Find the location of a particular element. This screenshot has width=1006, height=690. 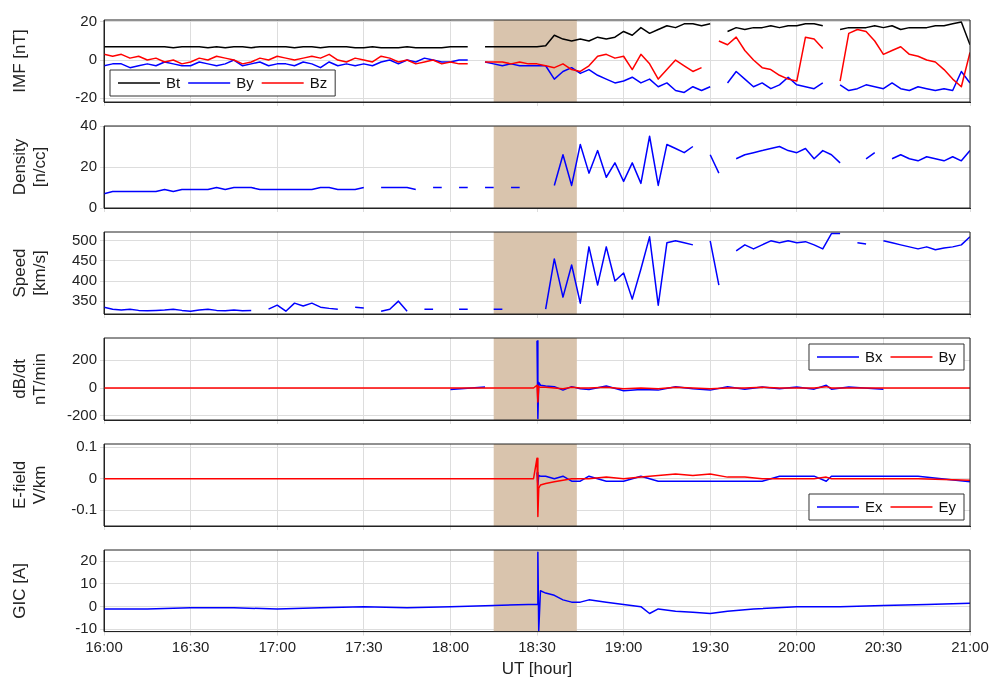

y-tick-label: -10 is located at coordinates (86, 628).